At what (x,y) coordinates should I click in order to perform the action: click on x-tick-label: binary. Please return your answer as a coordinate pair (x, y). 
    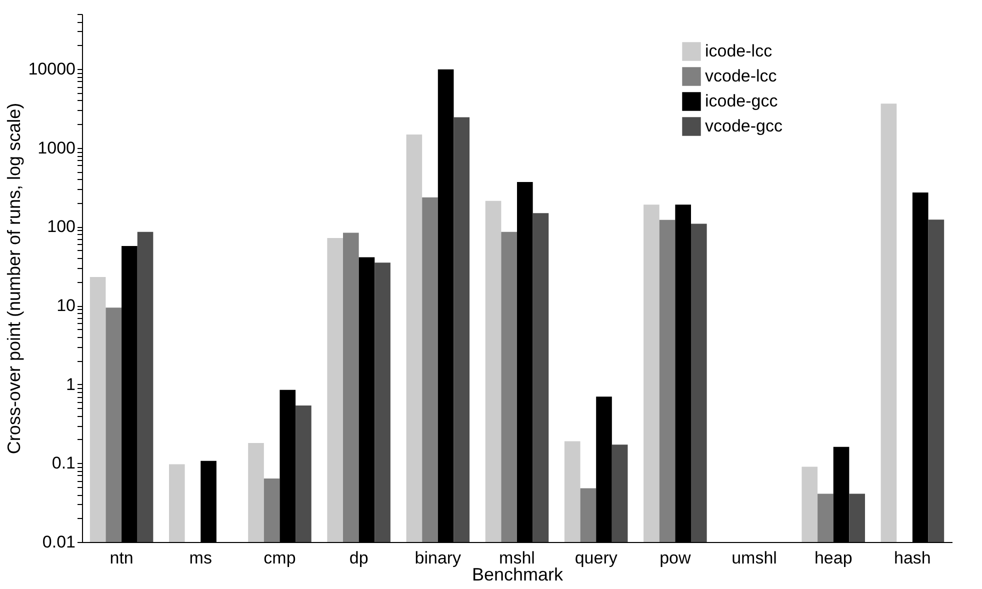
    Looking at the image, I should click on (438, 558).